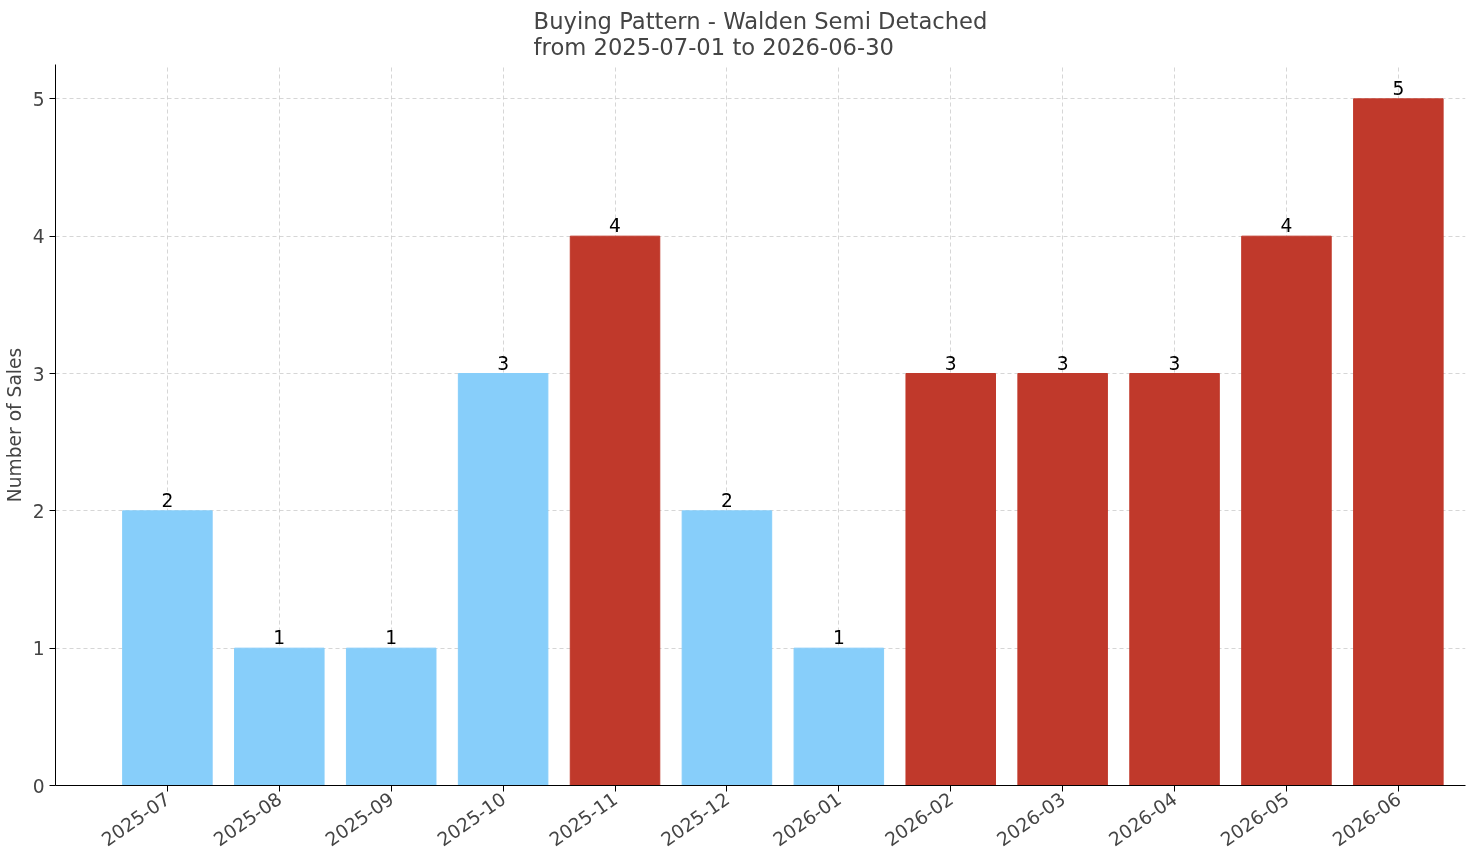  I want to click on y-tick-label: 5, so click(38, 99).